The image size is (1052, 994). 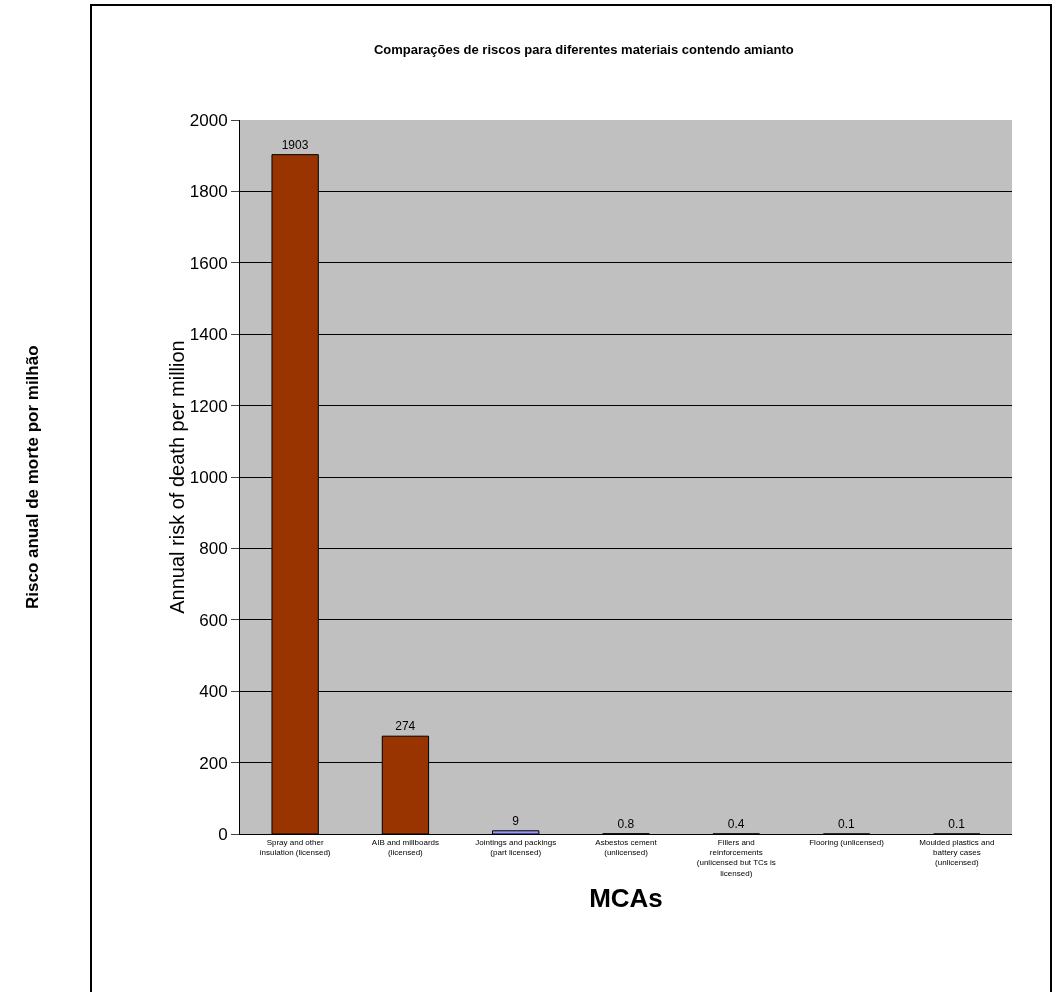 I want to click on y-tick-label: 600, so click(x=213, y=620).